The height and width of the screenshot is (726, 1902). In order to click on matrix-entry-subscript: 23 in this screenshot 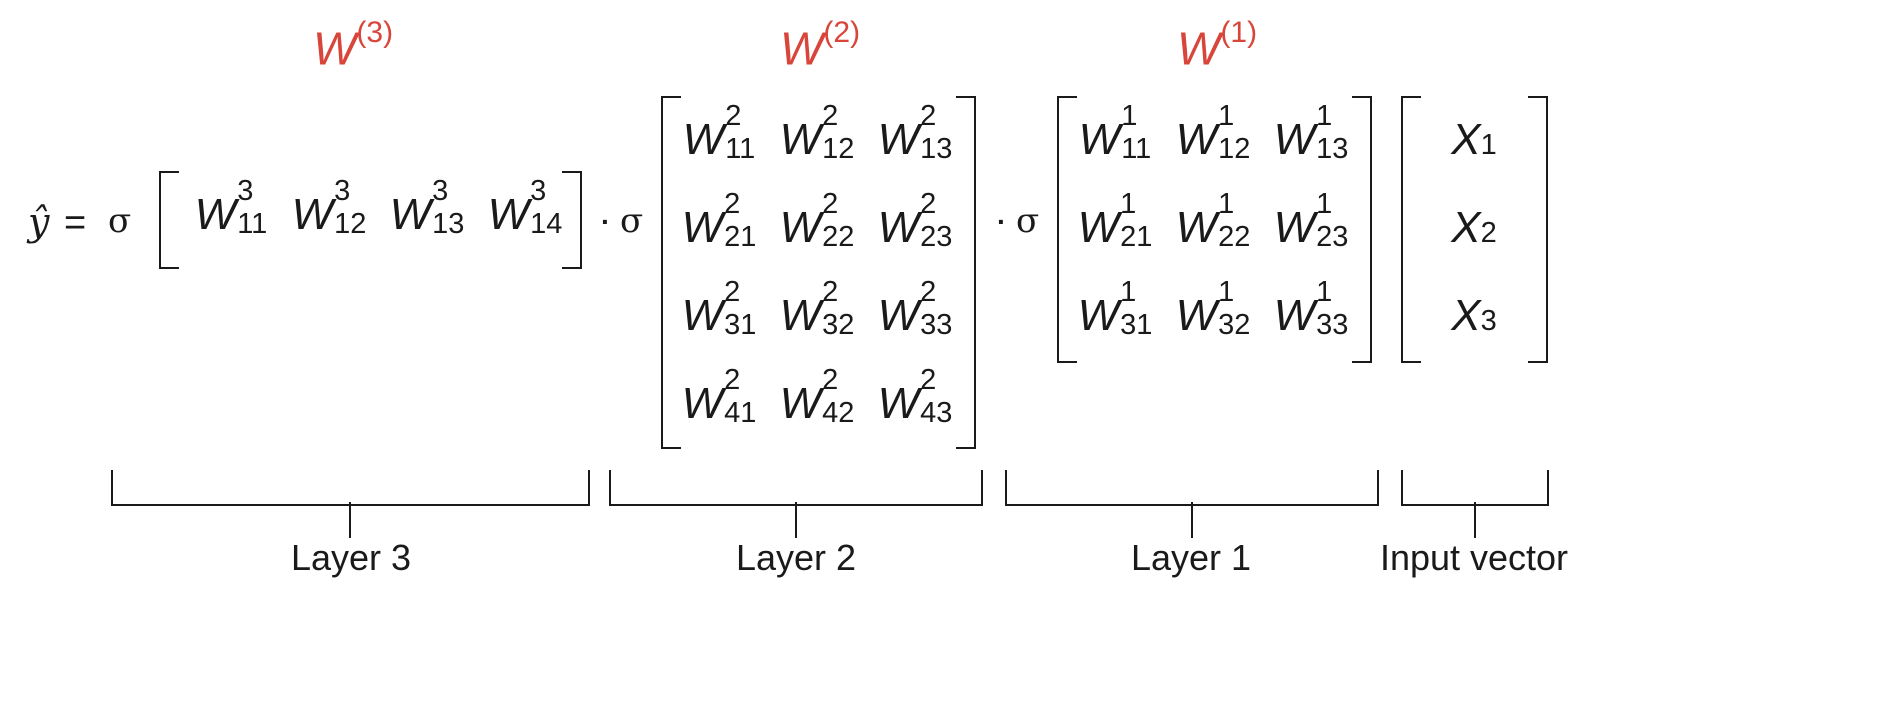, I will do `click(936, 237)`.